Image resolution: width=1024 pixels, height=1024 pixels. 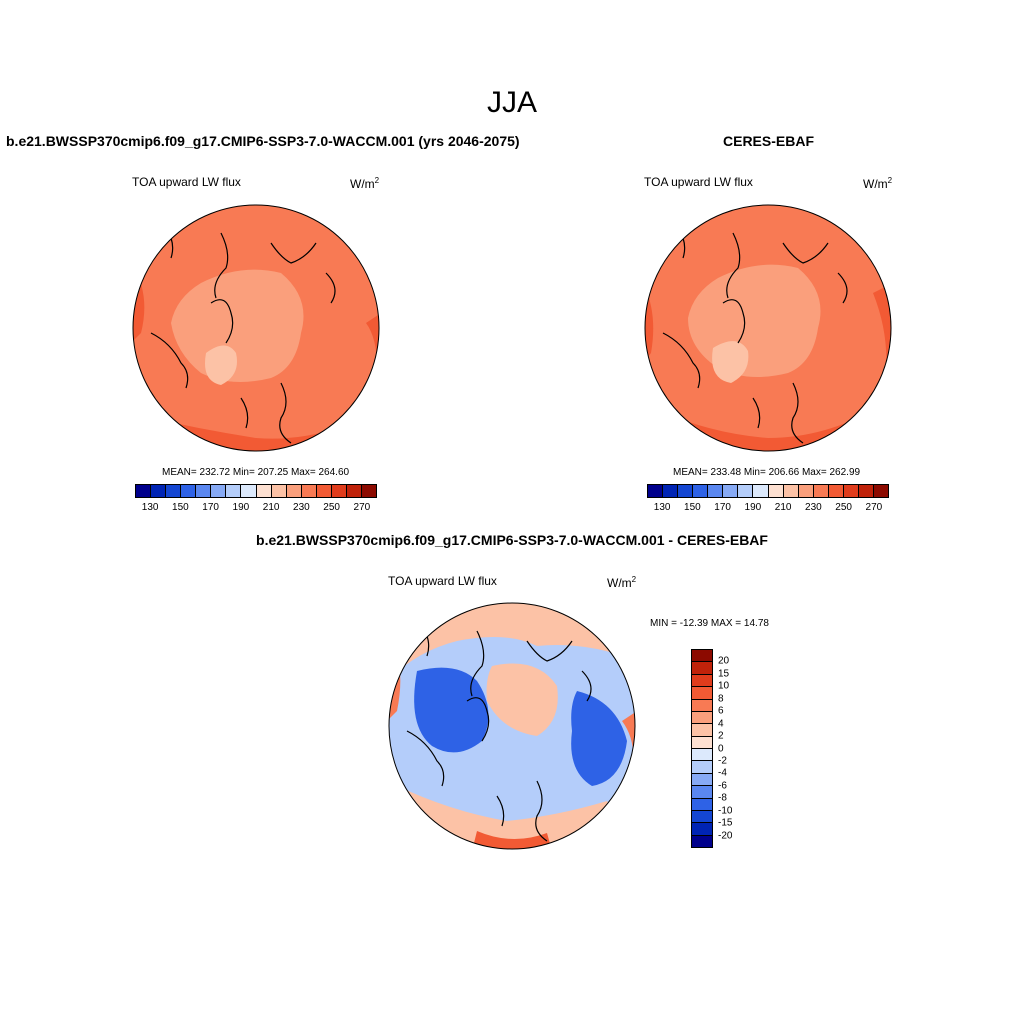 I want to click on obs-polar-map, so click(x=768, y=328).